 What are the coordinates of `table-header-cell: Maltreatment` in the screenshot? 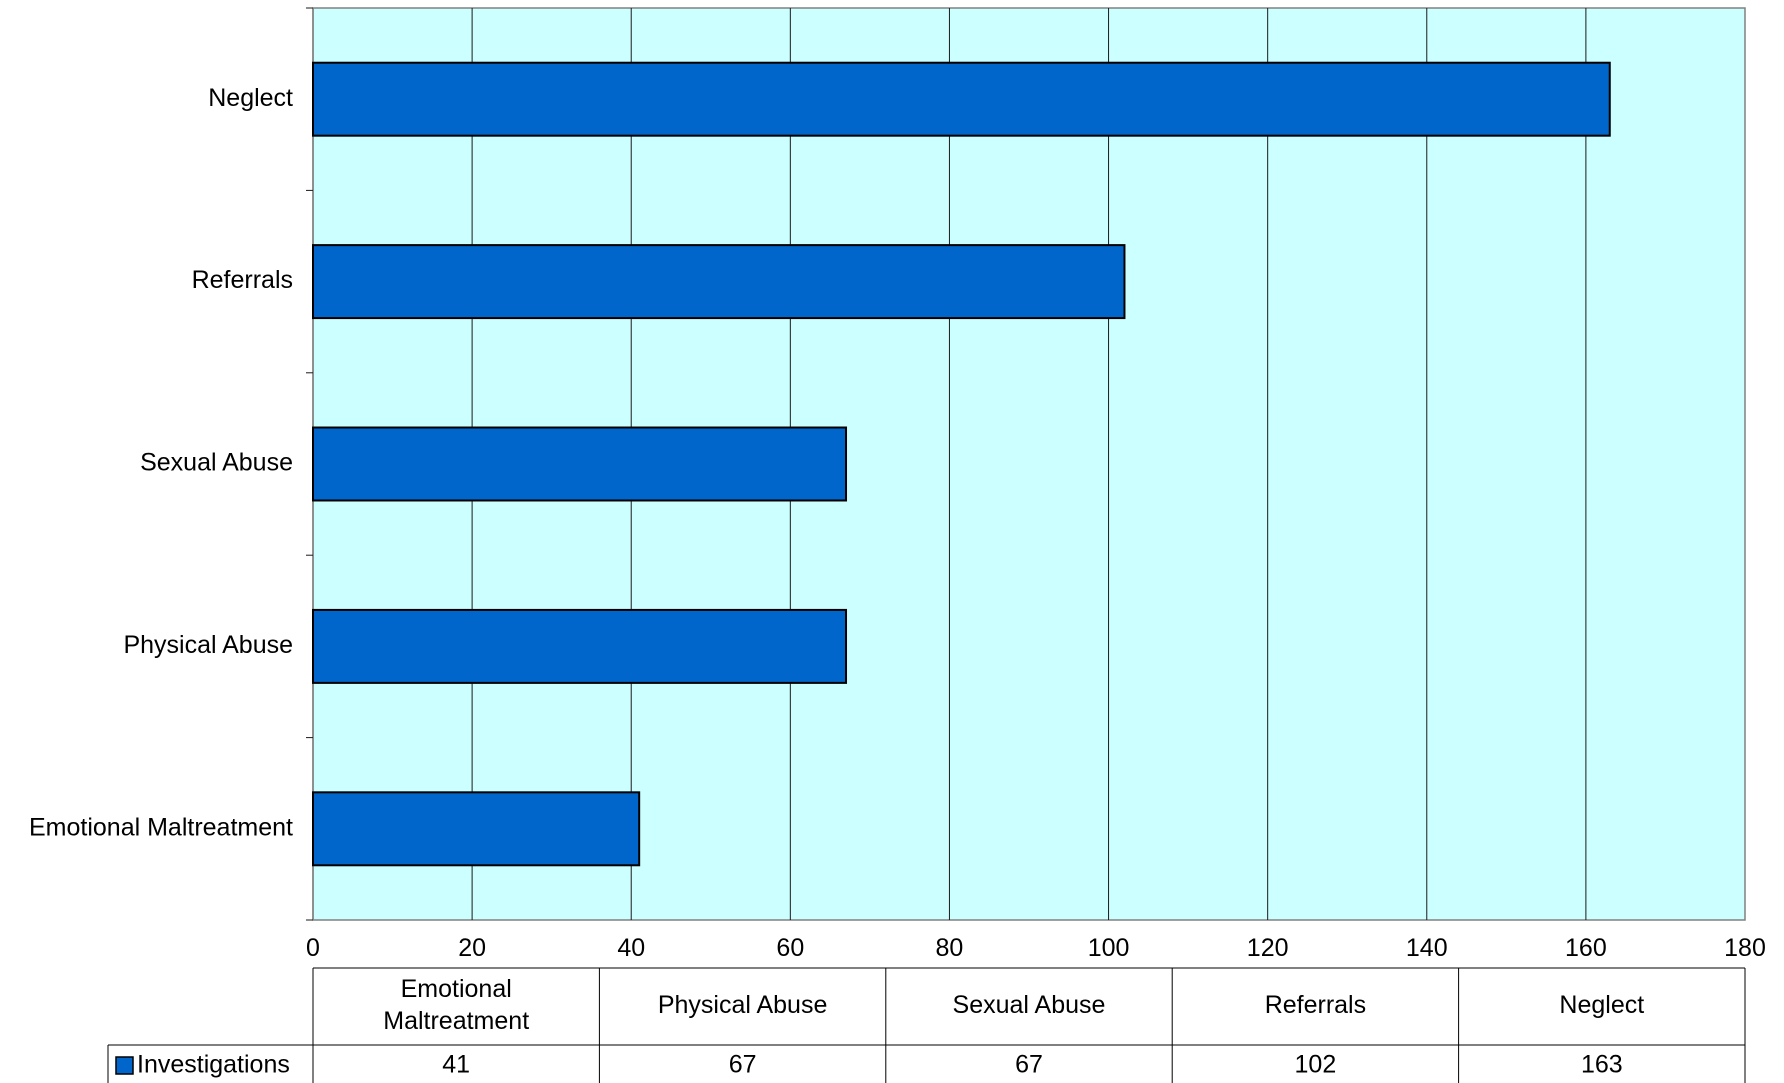 It's located at (456, 1021).